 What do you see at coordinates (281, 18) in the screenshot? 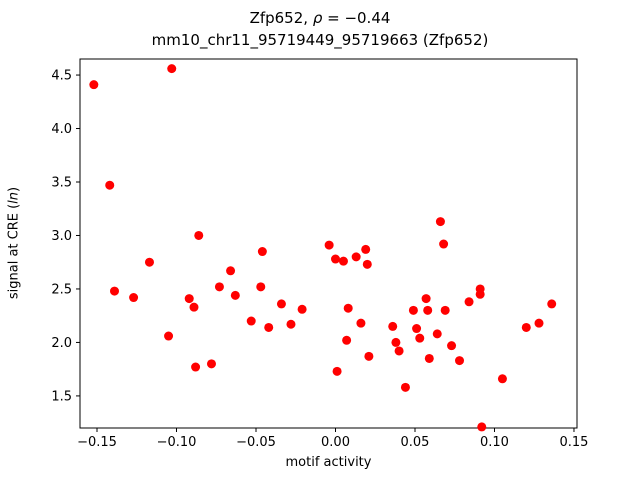
I see `chart-title-prefix: Zfp652,` at bounding box center [281, 18].